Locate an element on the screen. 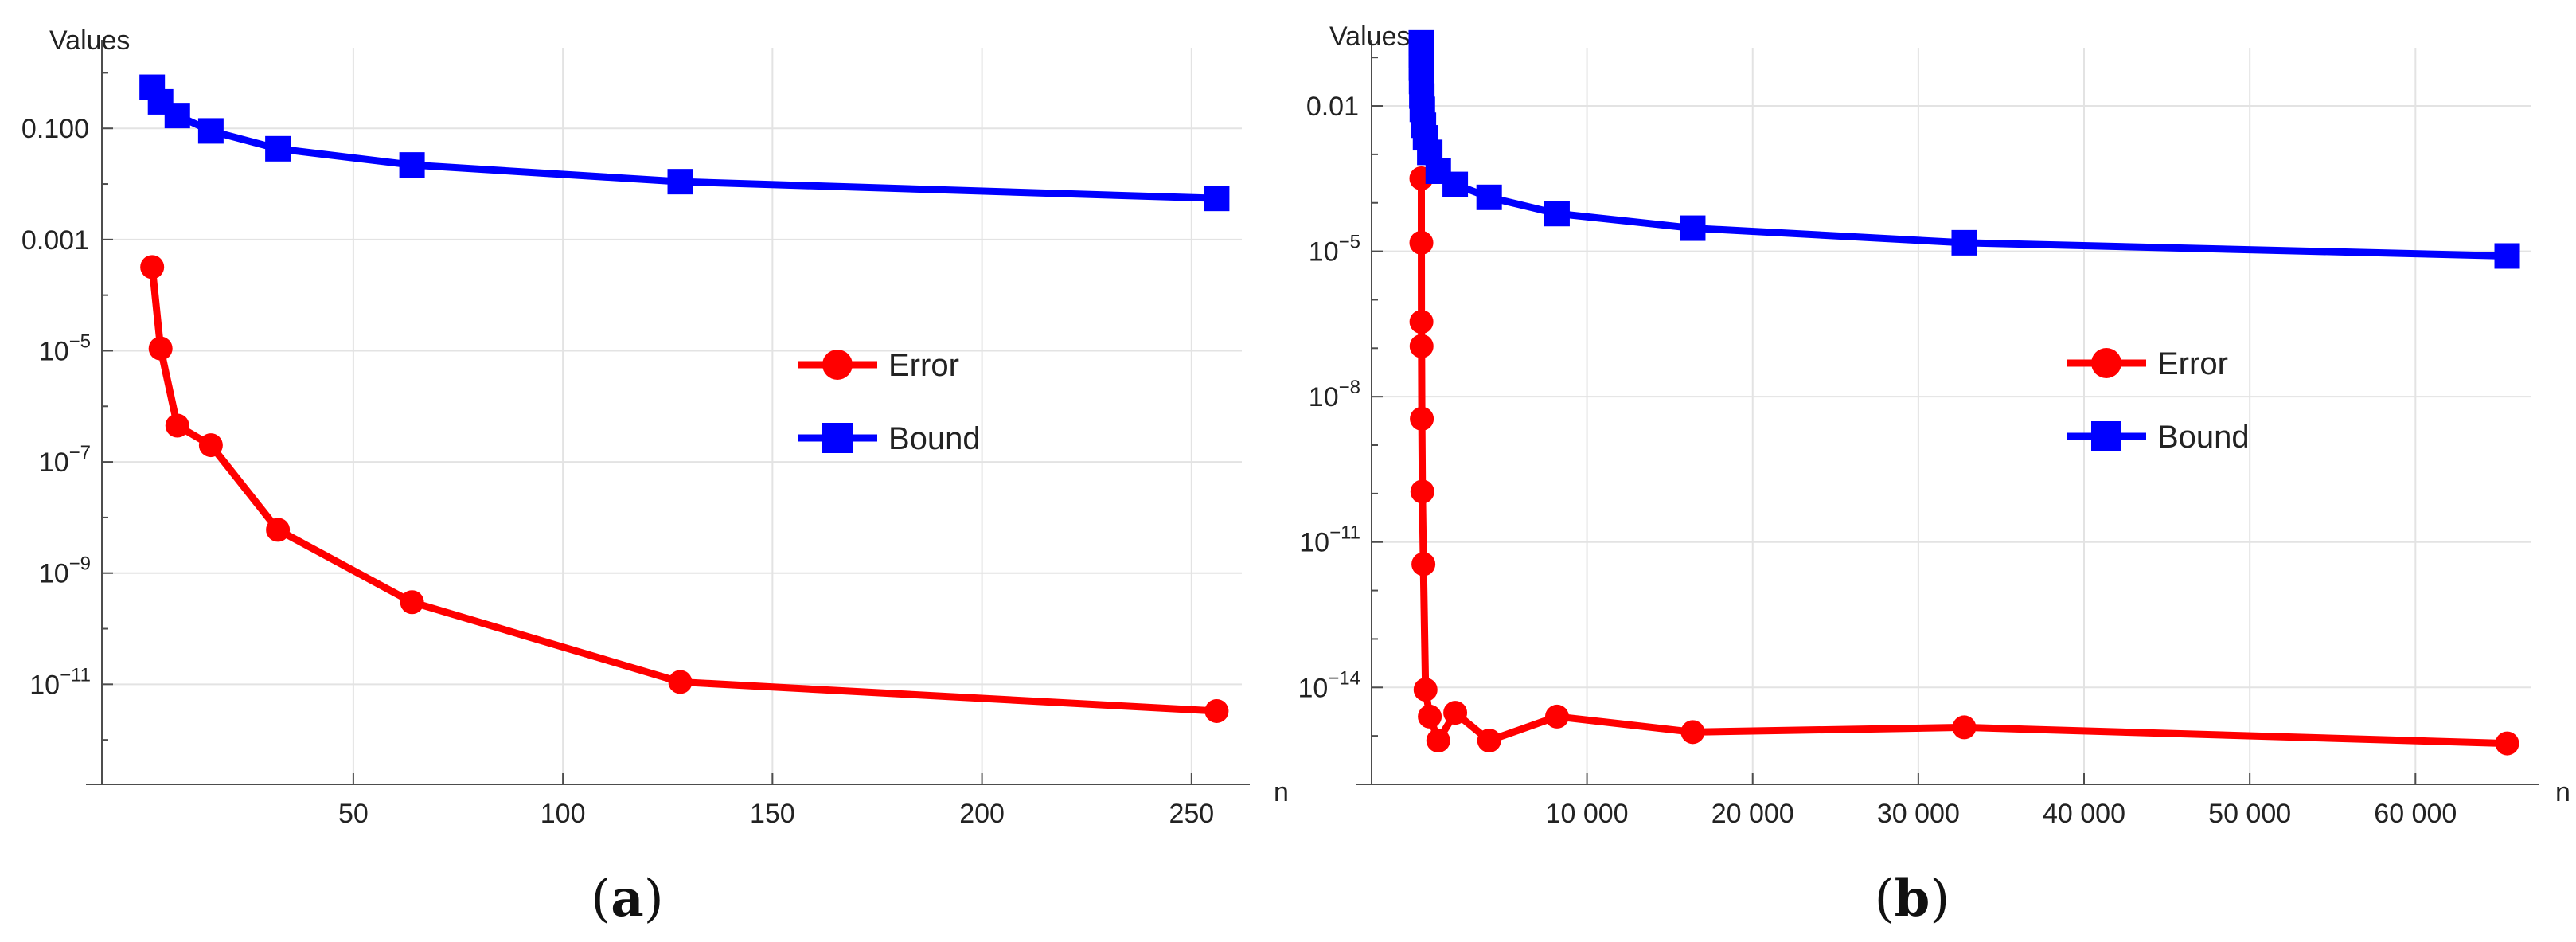  x-tick-label: 200 is located at coordinates (982, 814).